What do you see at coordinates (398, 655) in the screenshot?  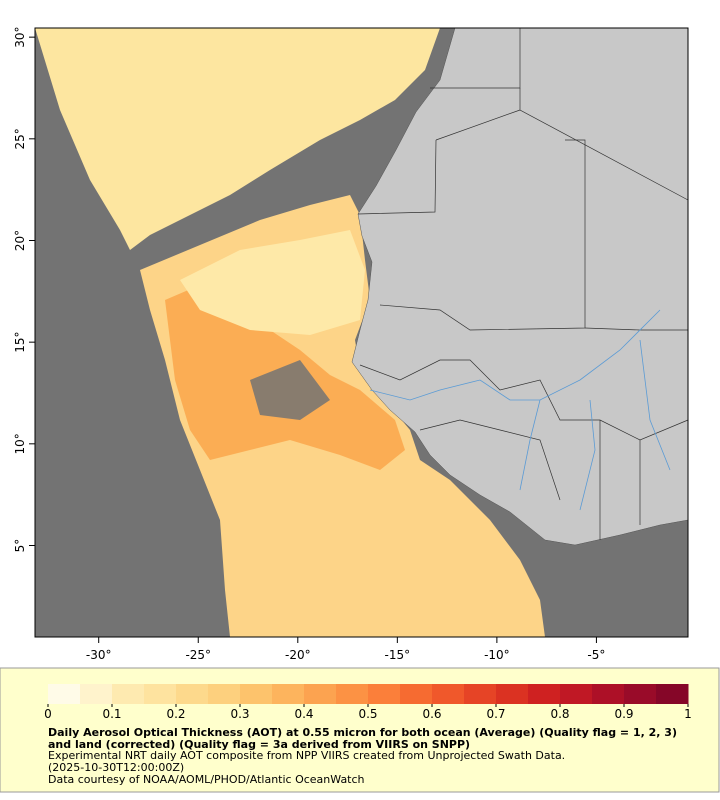 I see `x-tick-label: -15°` at bounding box center [398, 655].